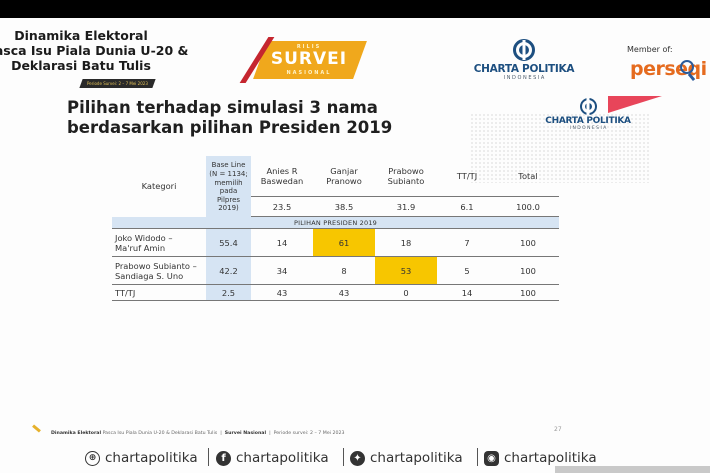 This screenshot has width=710, height=473. Describe the element at coordinates (230, 127) in the screenshot. I see `slide-title-line-2: berdasarkan pilihan Presiden 2019` at that location.